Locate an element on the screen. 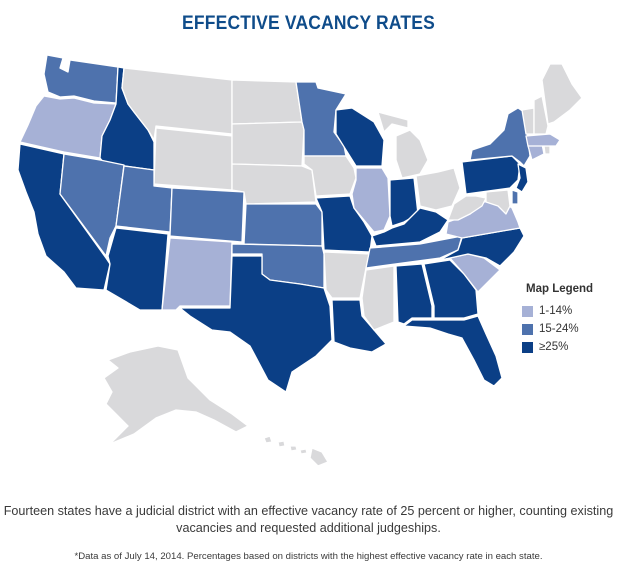 Image resolution: width=617 pixels, height=581 pixels. state-delaware is located at coordinates (515, 197).